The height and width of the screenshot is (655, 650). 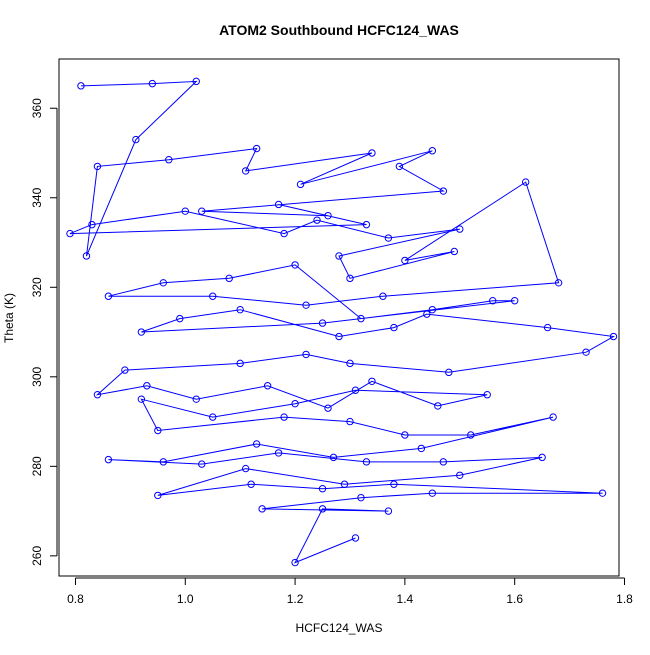 I want to click on x-tick-label: 1.0, so click(x=185, y=599).